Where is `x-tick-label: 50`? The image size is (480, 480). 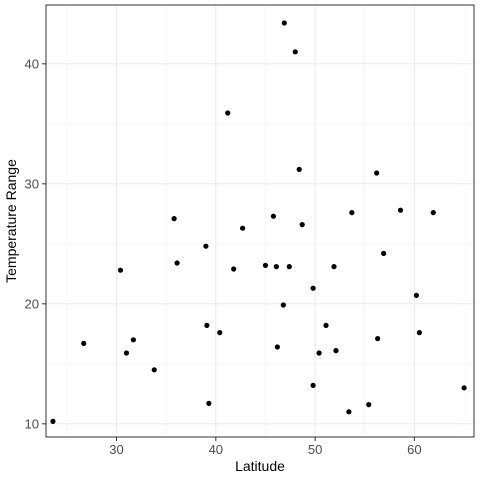 x-tick-label: 50 is located at coordinates (315, 449).